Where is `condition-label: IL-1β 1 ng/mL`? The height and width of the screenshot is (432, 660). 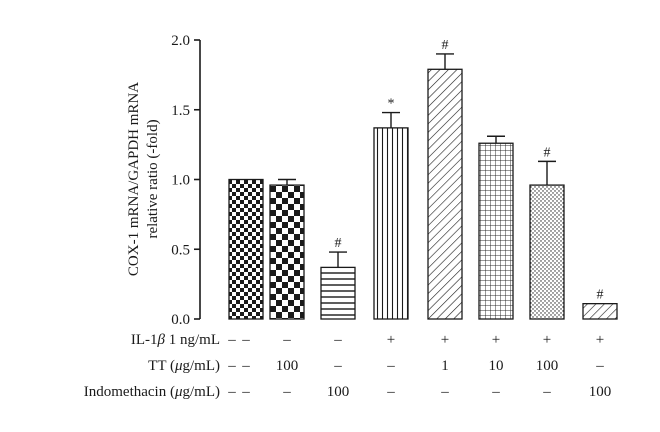
condition-label: IL-1β 1 ng/mL is located at coordinates (175, 340).